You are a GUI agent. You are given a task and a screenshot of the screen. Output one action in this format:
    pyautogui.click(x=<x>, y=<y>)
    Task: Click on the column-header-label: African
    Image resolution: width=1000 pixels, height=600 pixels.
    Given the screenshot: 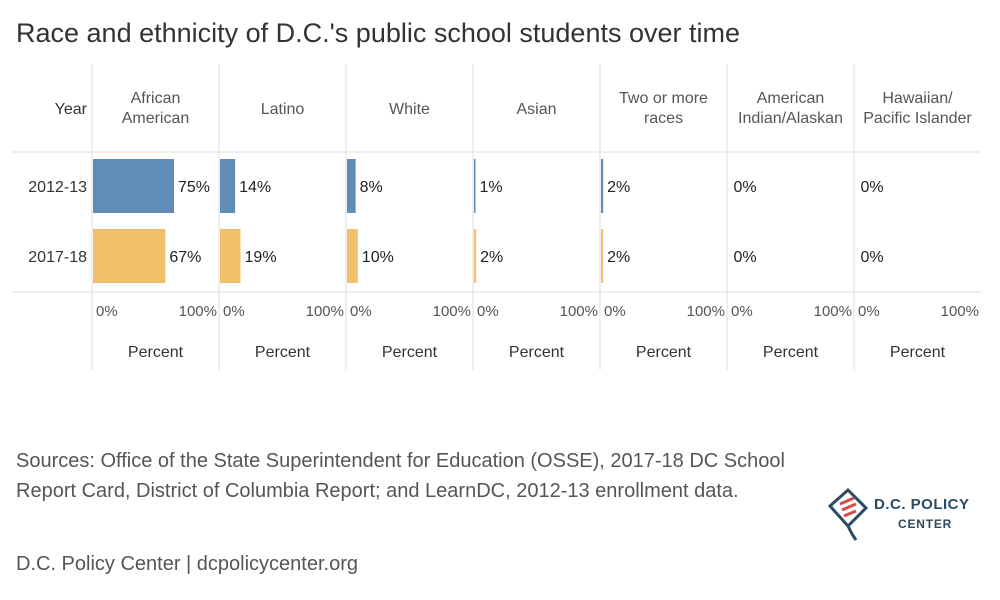 What is the action you would take?
    pyautogui.click(x=156, y=98)
    